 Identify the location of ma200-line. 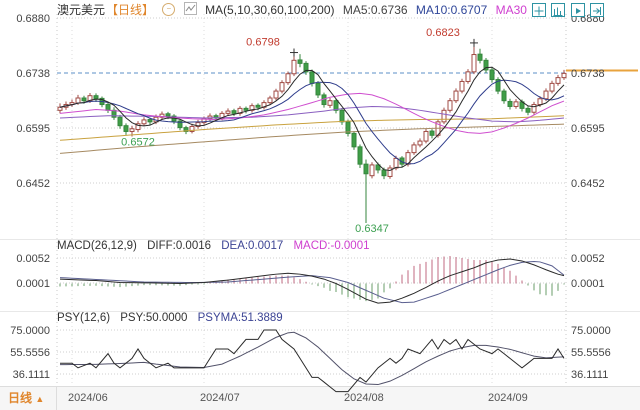
(312, 138).